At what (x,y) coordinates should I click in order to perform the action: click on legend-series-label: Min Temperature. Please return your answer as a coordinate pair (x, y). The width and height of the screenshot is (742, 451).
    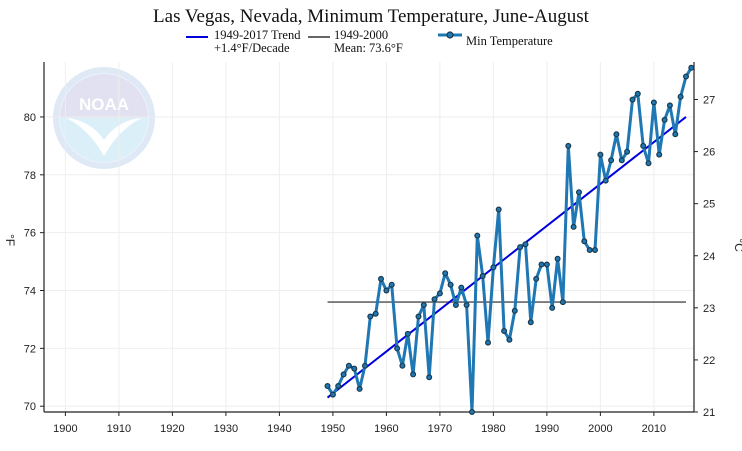
    Looking at the image, I should click on (509, 41).